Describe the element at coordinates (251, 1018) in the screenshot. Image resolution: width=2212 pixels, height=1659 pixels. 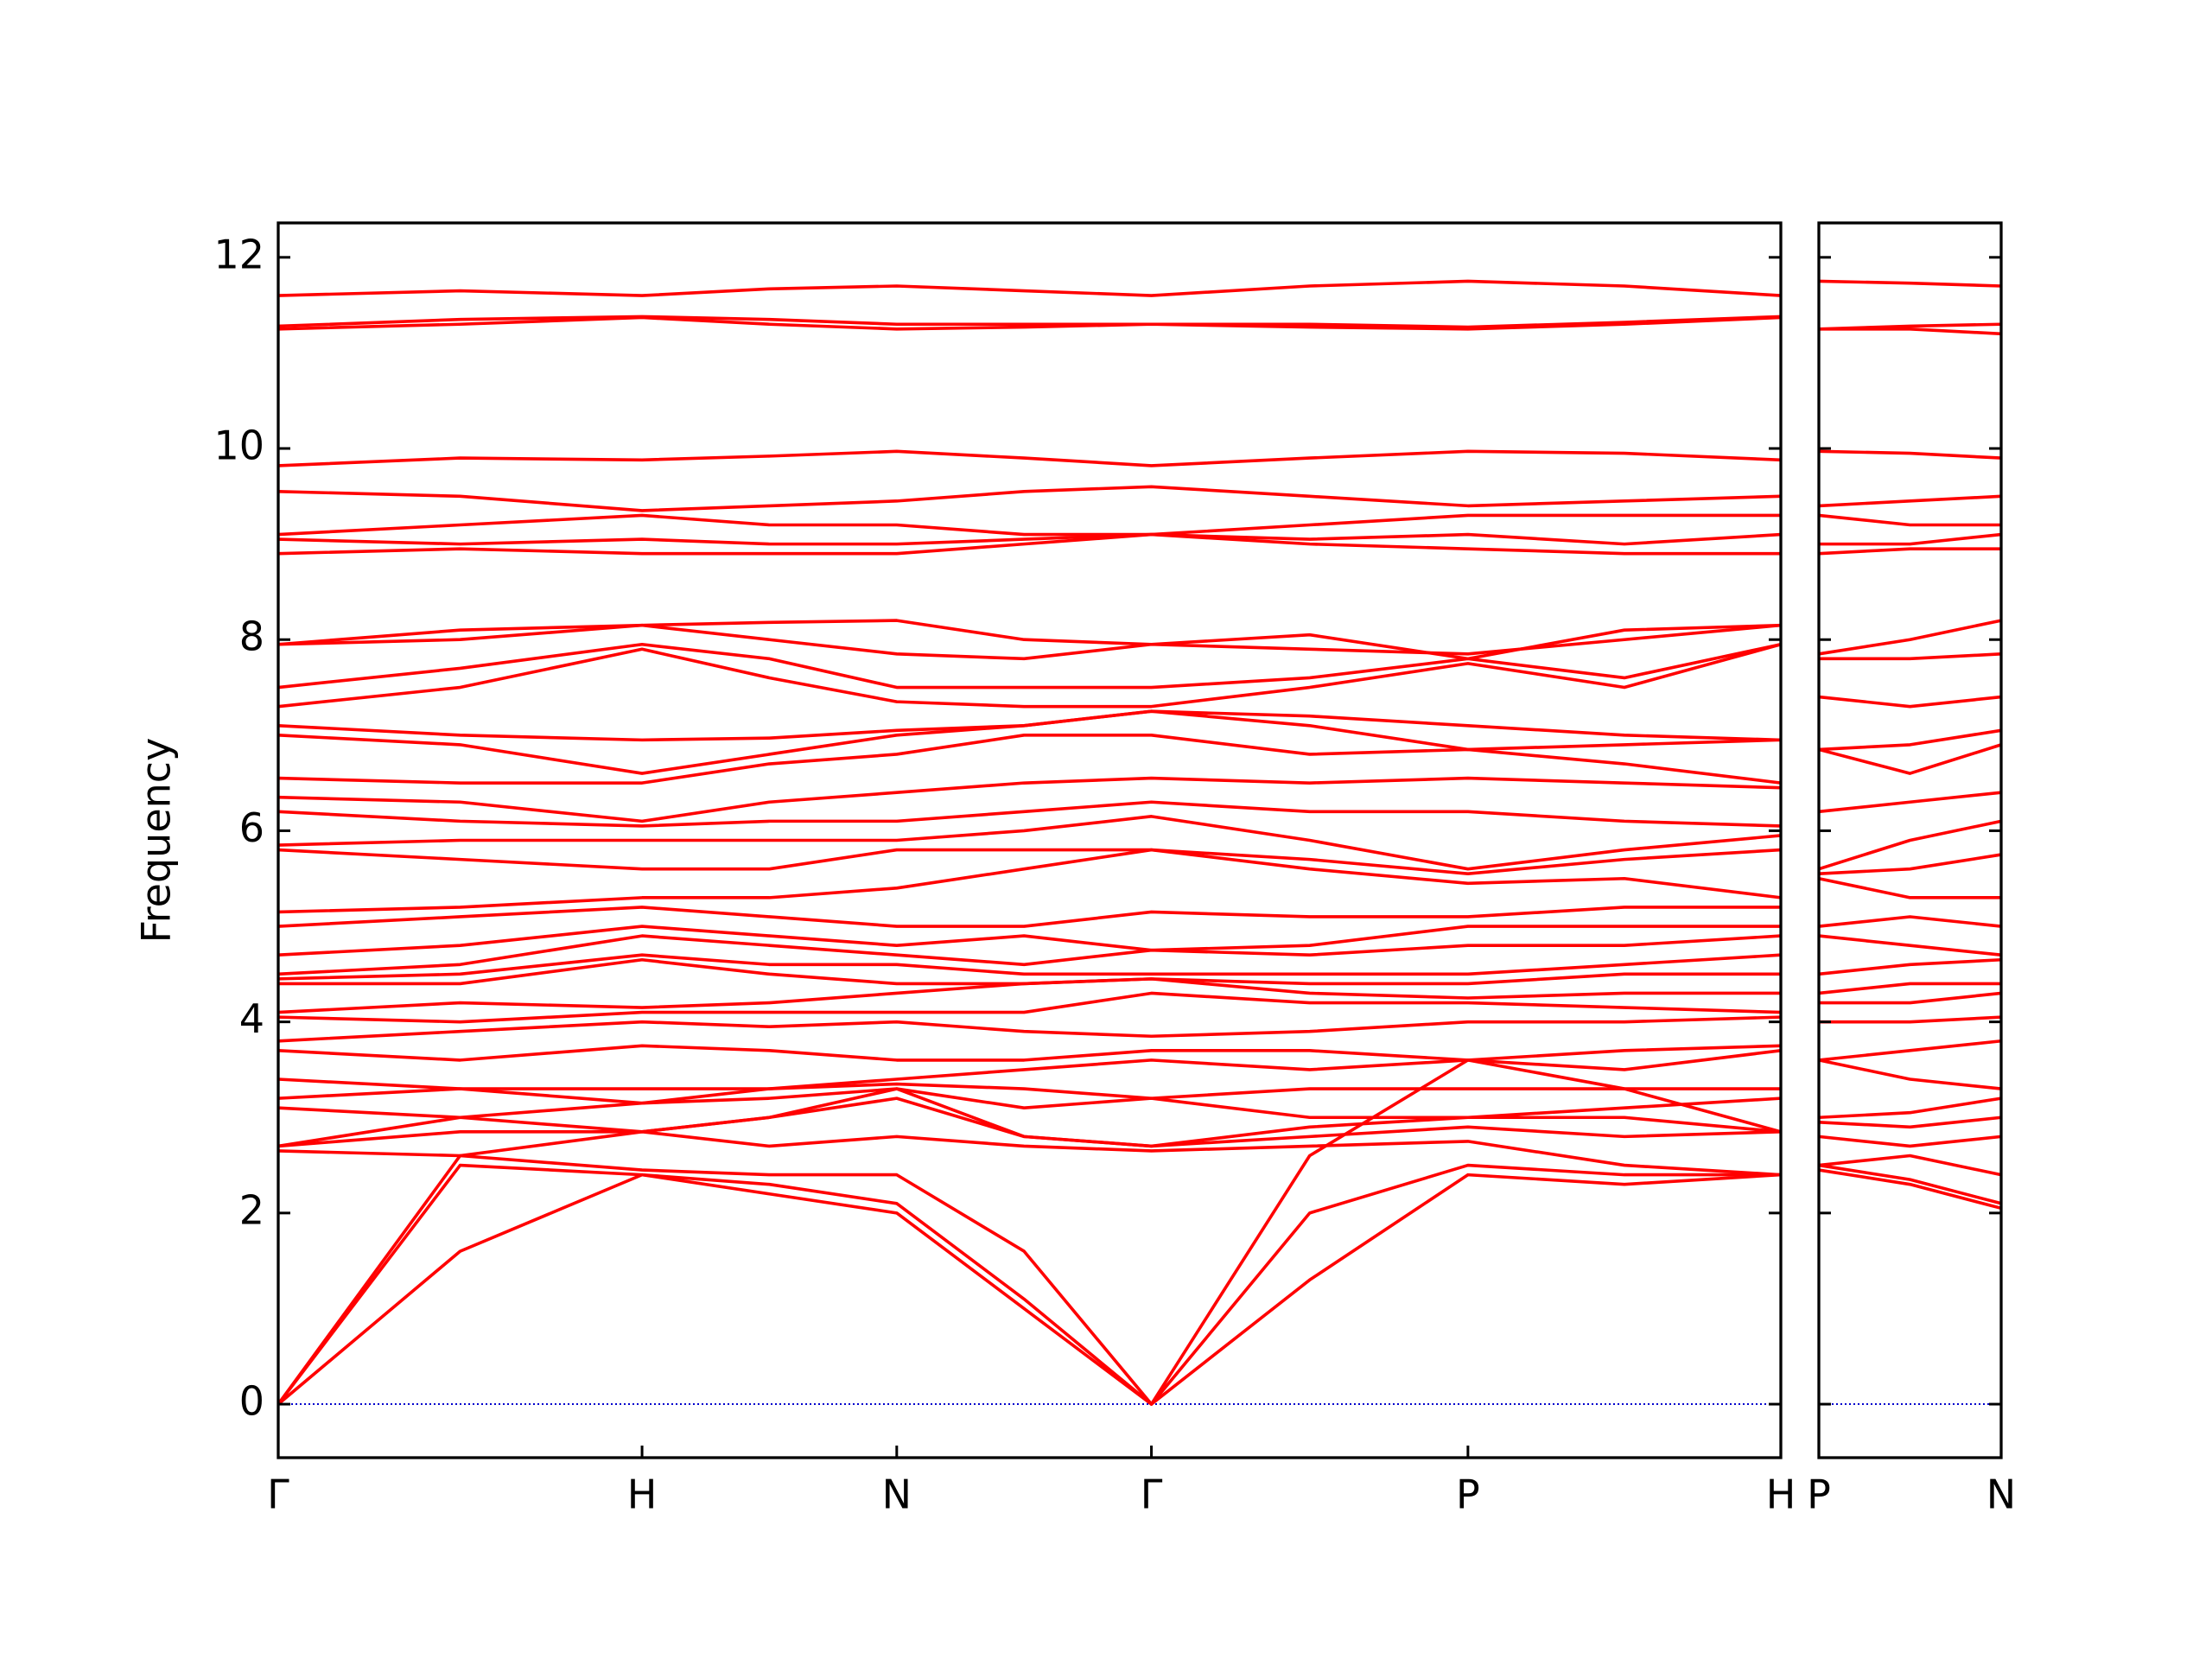
I see `y-tick-label: 4` at that location.